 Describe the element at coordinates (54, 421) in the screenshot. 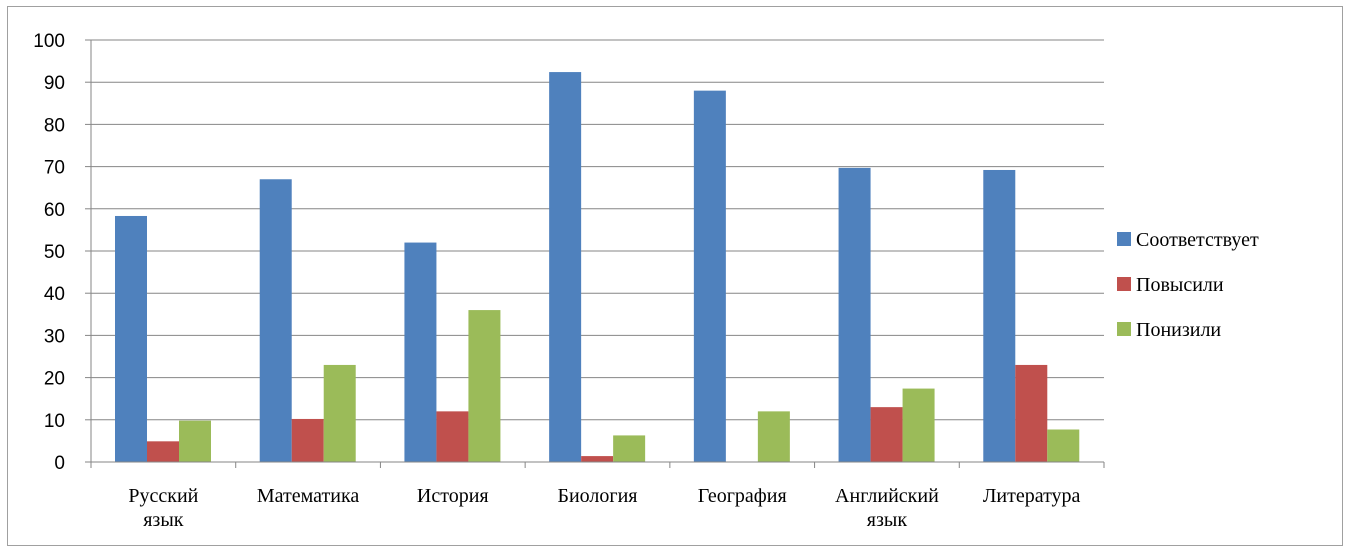

I see `y-tick-label: 10` at that location.